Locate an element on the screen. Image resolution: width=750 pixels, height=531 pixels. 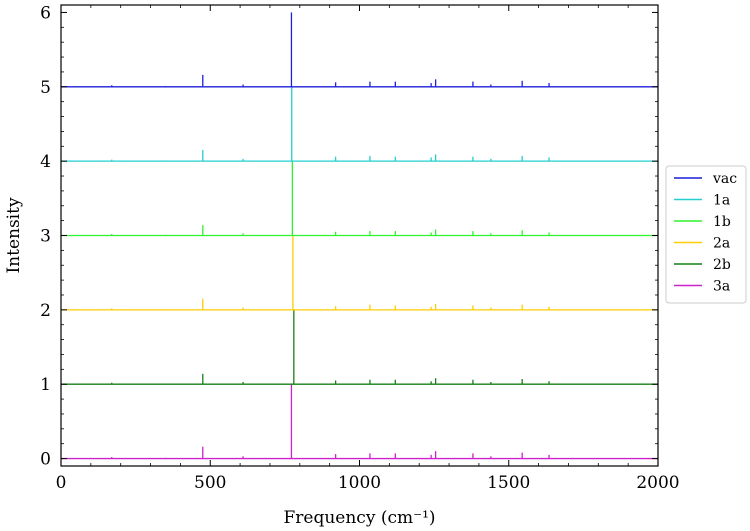
legend-label: 3a is located at coordinates (721, 287).